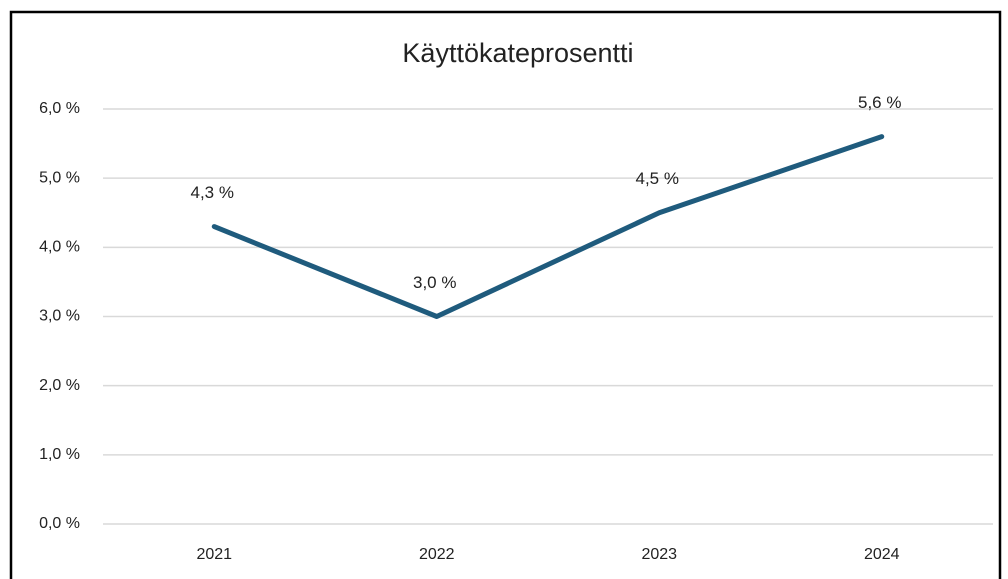 This screenshot has height=579, width=1008. Describe the element at coordinates (437, 554) in the screenshot. I see `x-tick-label: 2022` at that location.